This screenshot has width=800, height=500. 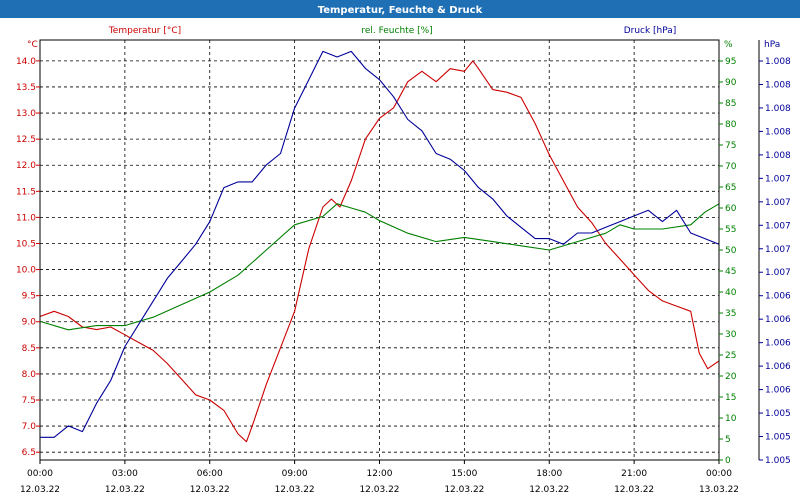 I want to click on temperature-unit-label: °C, so click(x=32, y=45).